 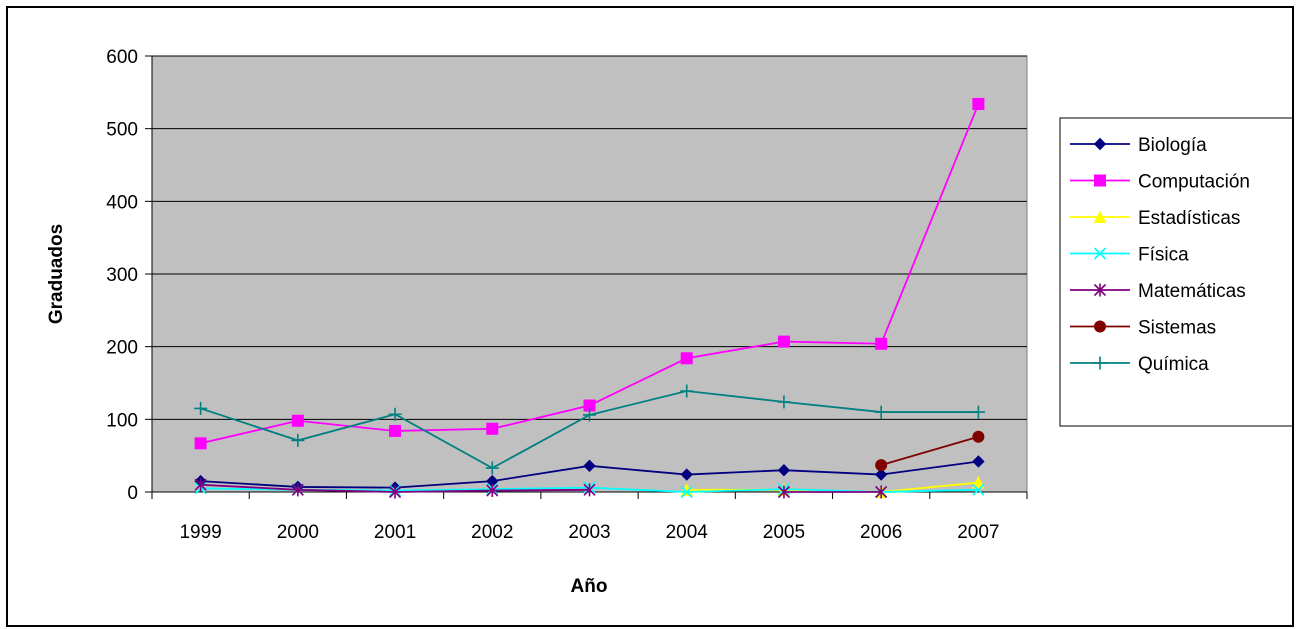 What do you see at coordinates (1194, 182) in the screenshot?
I see `legend-label: Computación` at bounding box center [1194, 182].